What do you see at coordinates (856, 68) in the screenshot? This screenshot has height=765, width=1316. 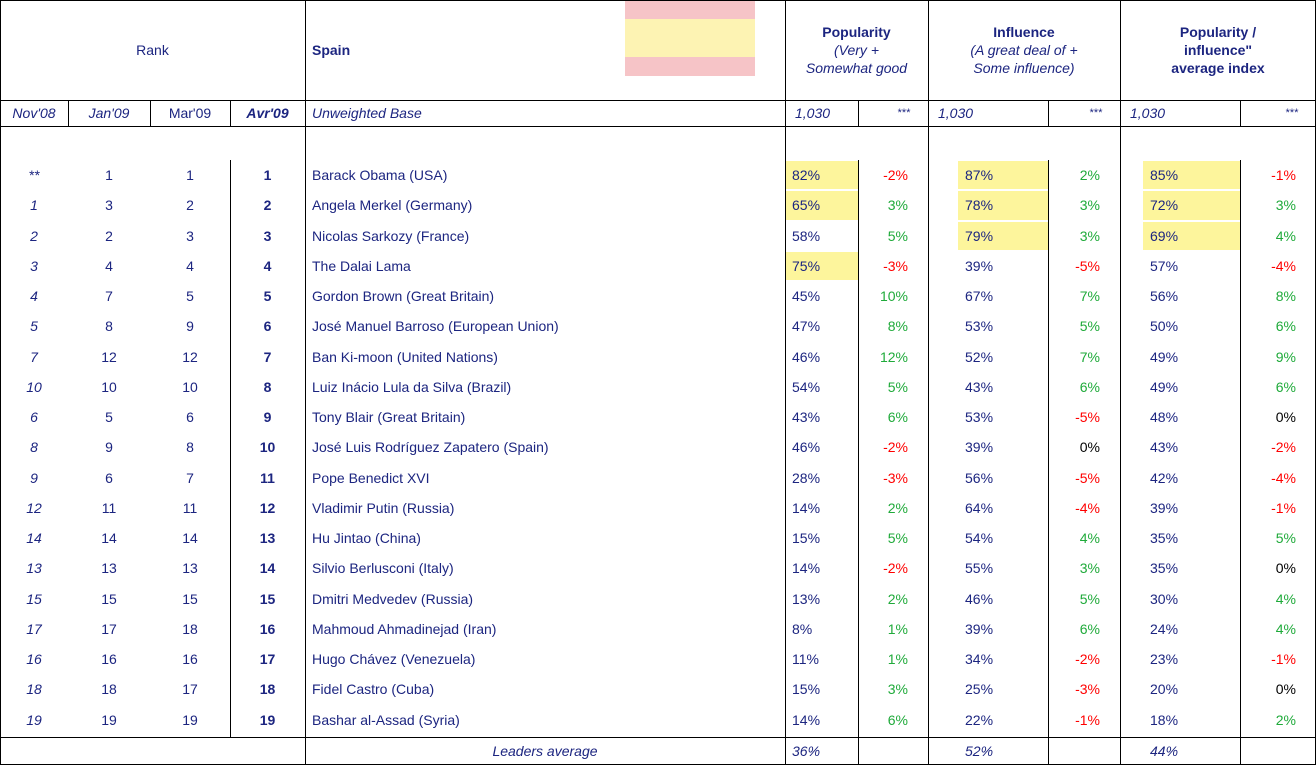 I see `group-subtitle: Somewhat good` at bounding box center [856, 68].